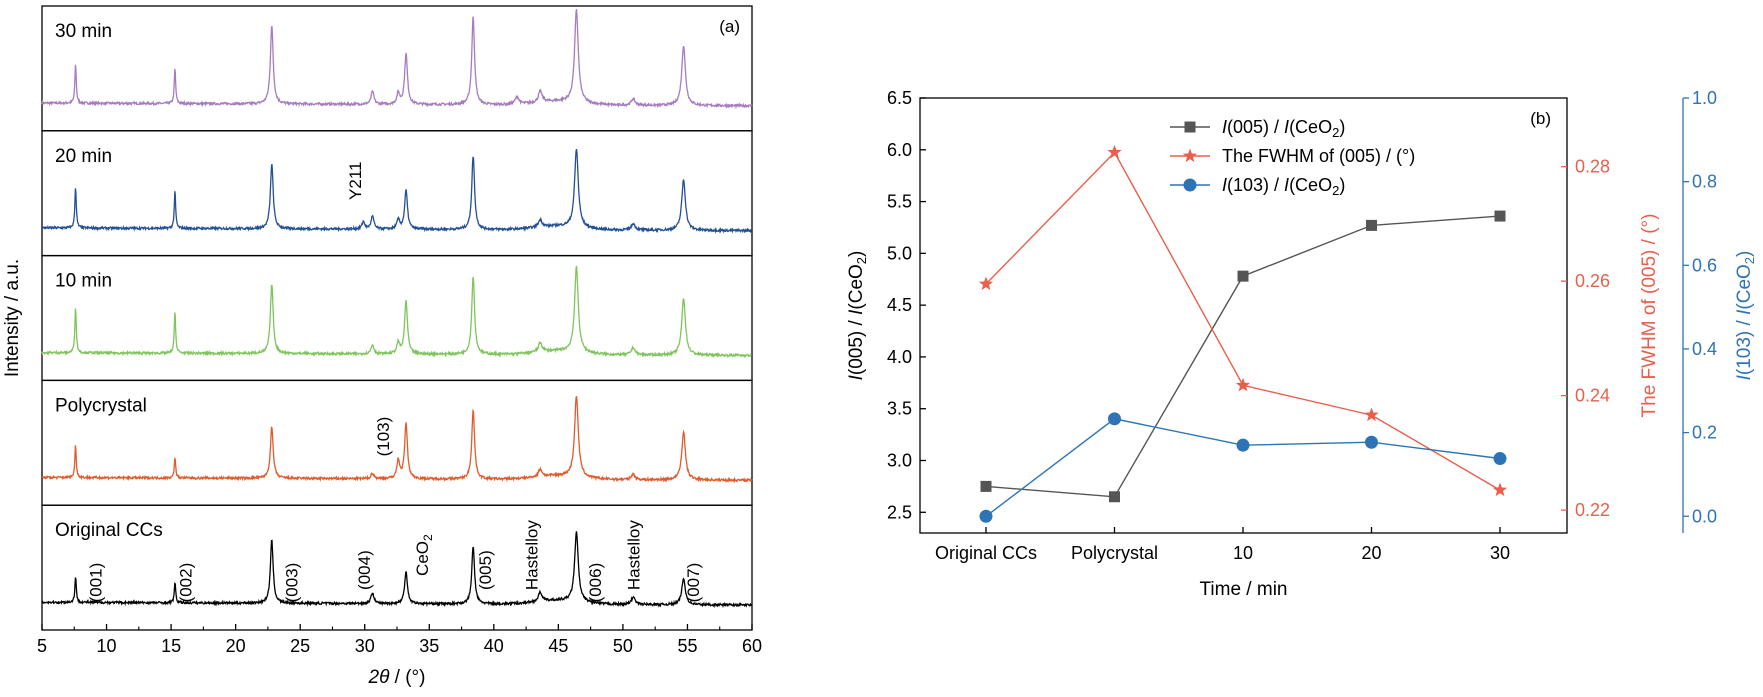 The width and height of the screenshot is (1763, 697). I want to click on peak-annotation: CeO2, so click(424, 555).